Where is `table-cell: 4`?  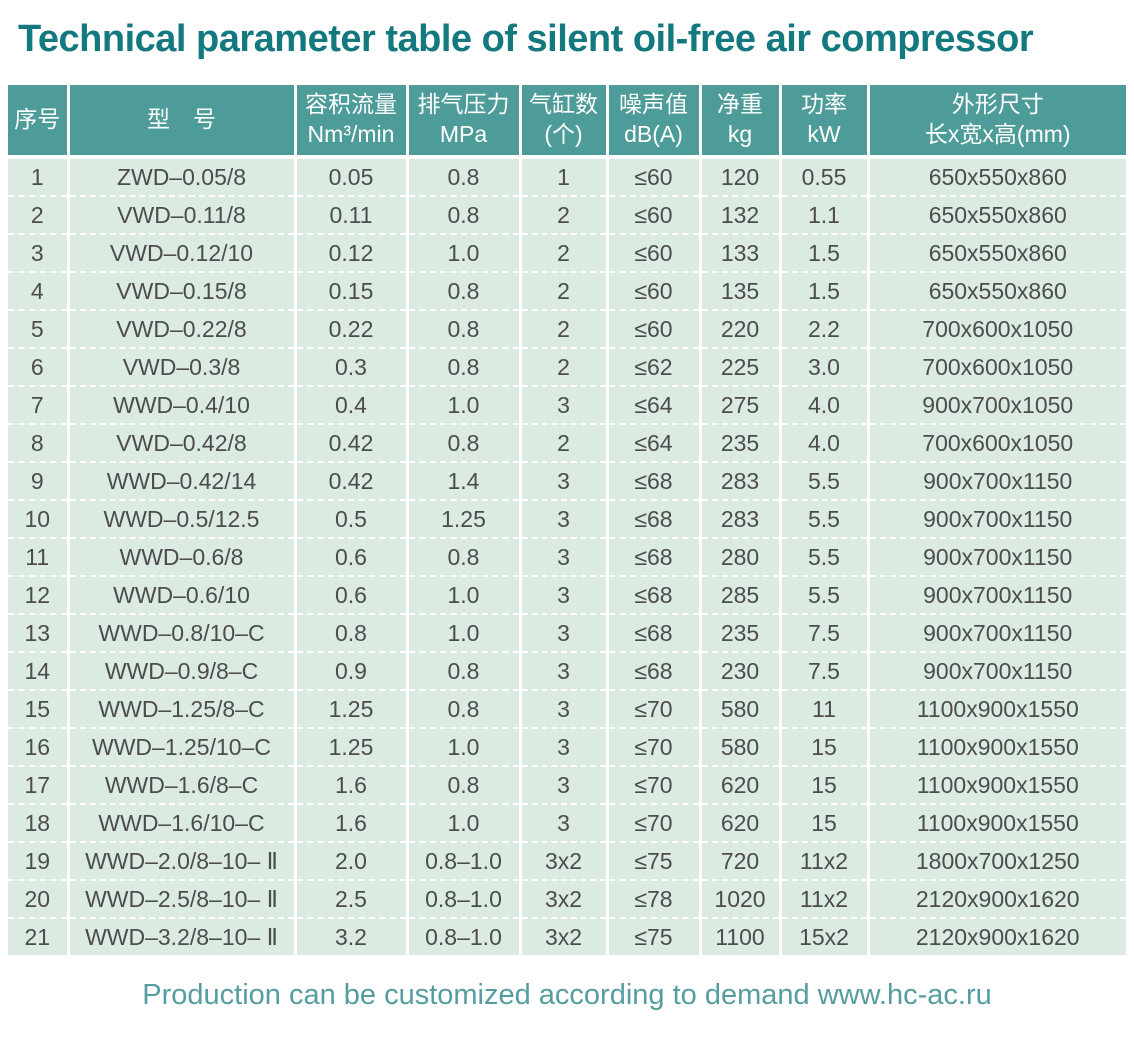
table-cell: 4 is located at coordinates (38, 290).